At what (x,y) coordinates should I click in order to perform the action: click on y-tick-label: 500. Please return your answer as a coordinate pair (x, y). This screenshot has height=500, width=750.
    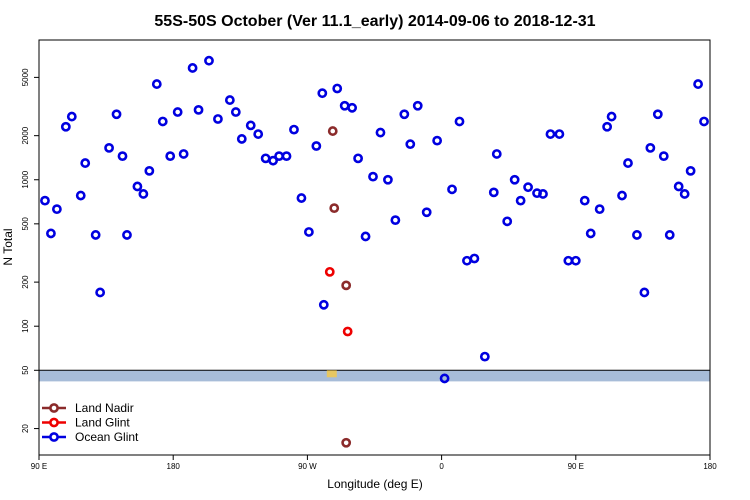
    Looking at the image, I should click on (25, 224).